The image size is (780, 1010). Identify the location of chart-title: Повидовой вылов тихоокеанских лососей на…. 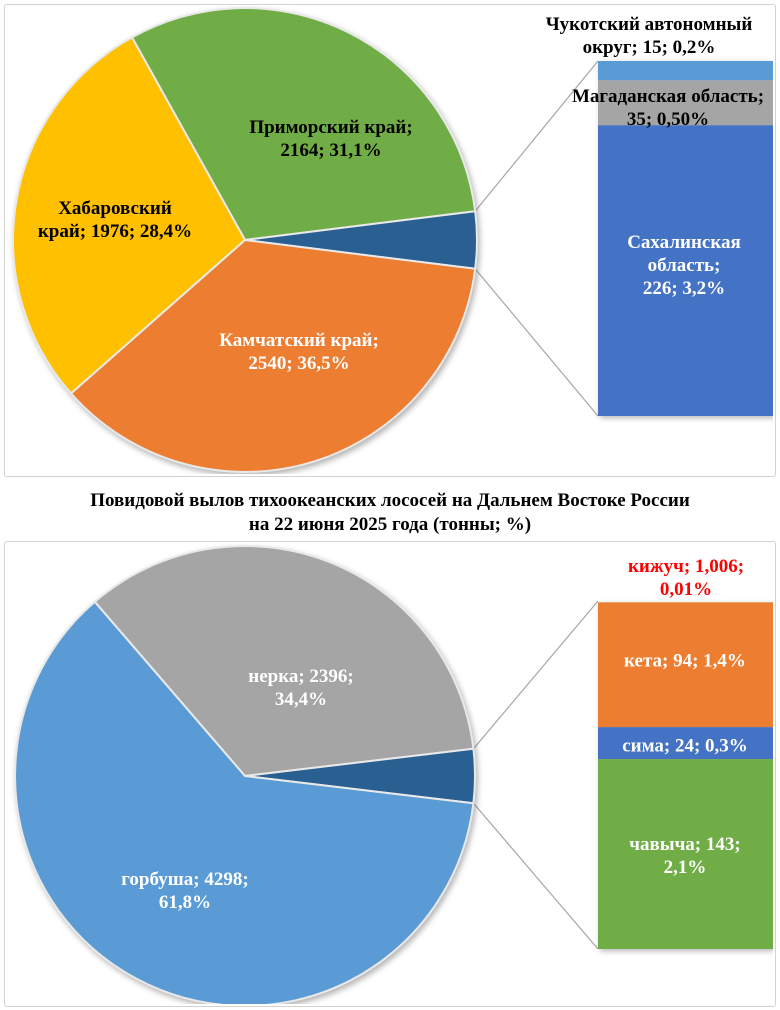
(390, 512).